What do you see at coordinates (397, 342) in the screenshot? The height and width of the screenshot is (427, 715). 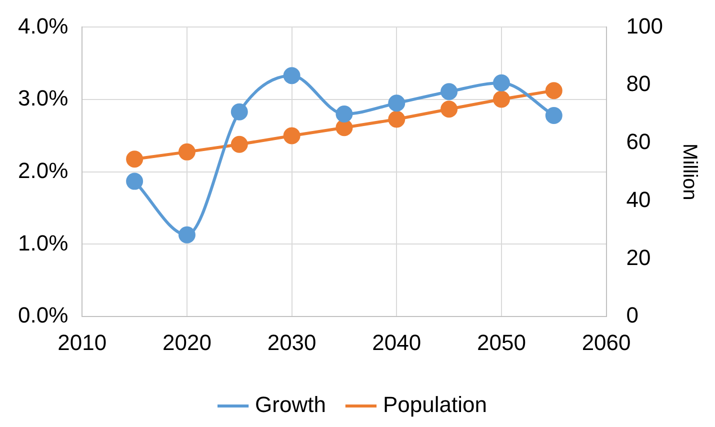 I see `x-tick-label: 2040` at bounding box center [397, 342].